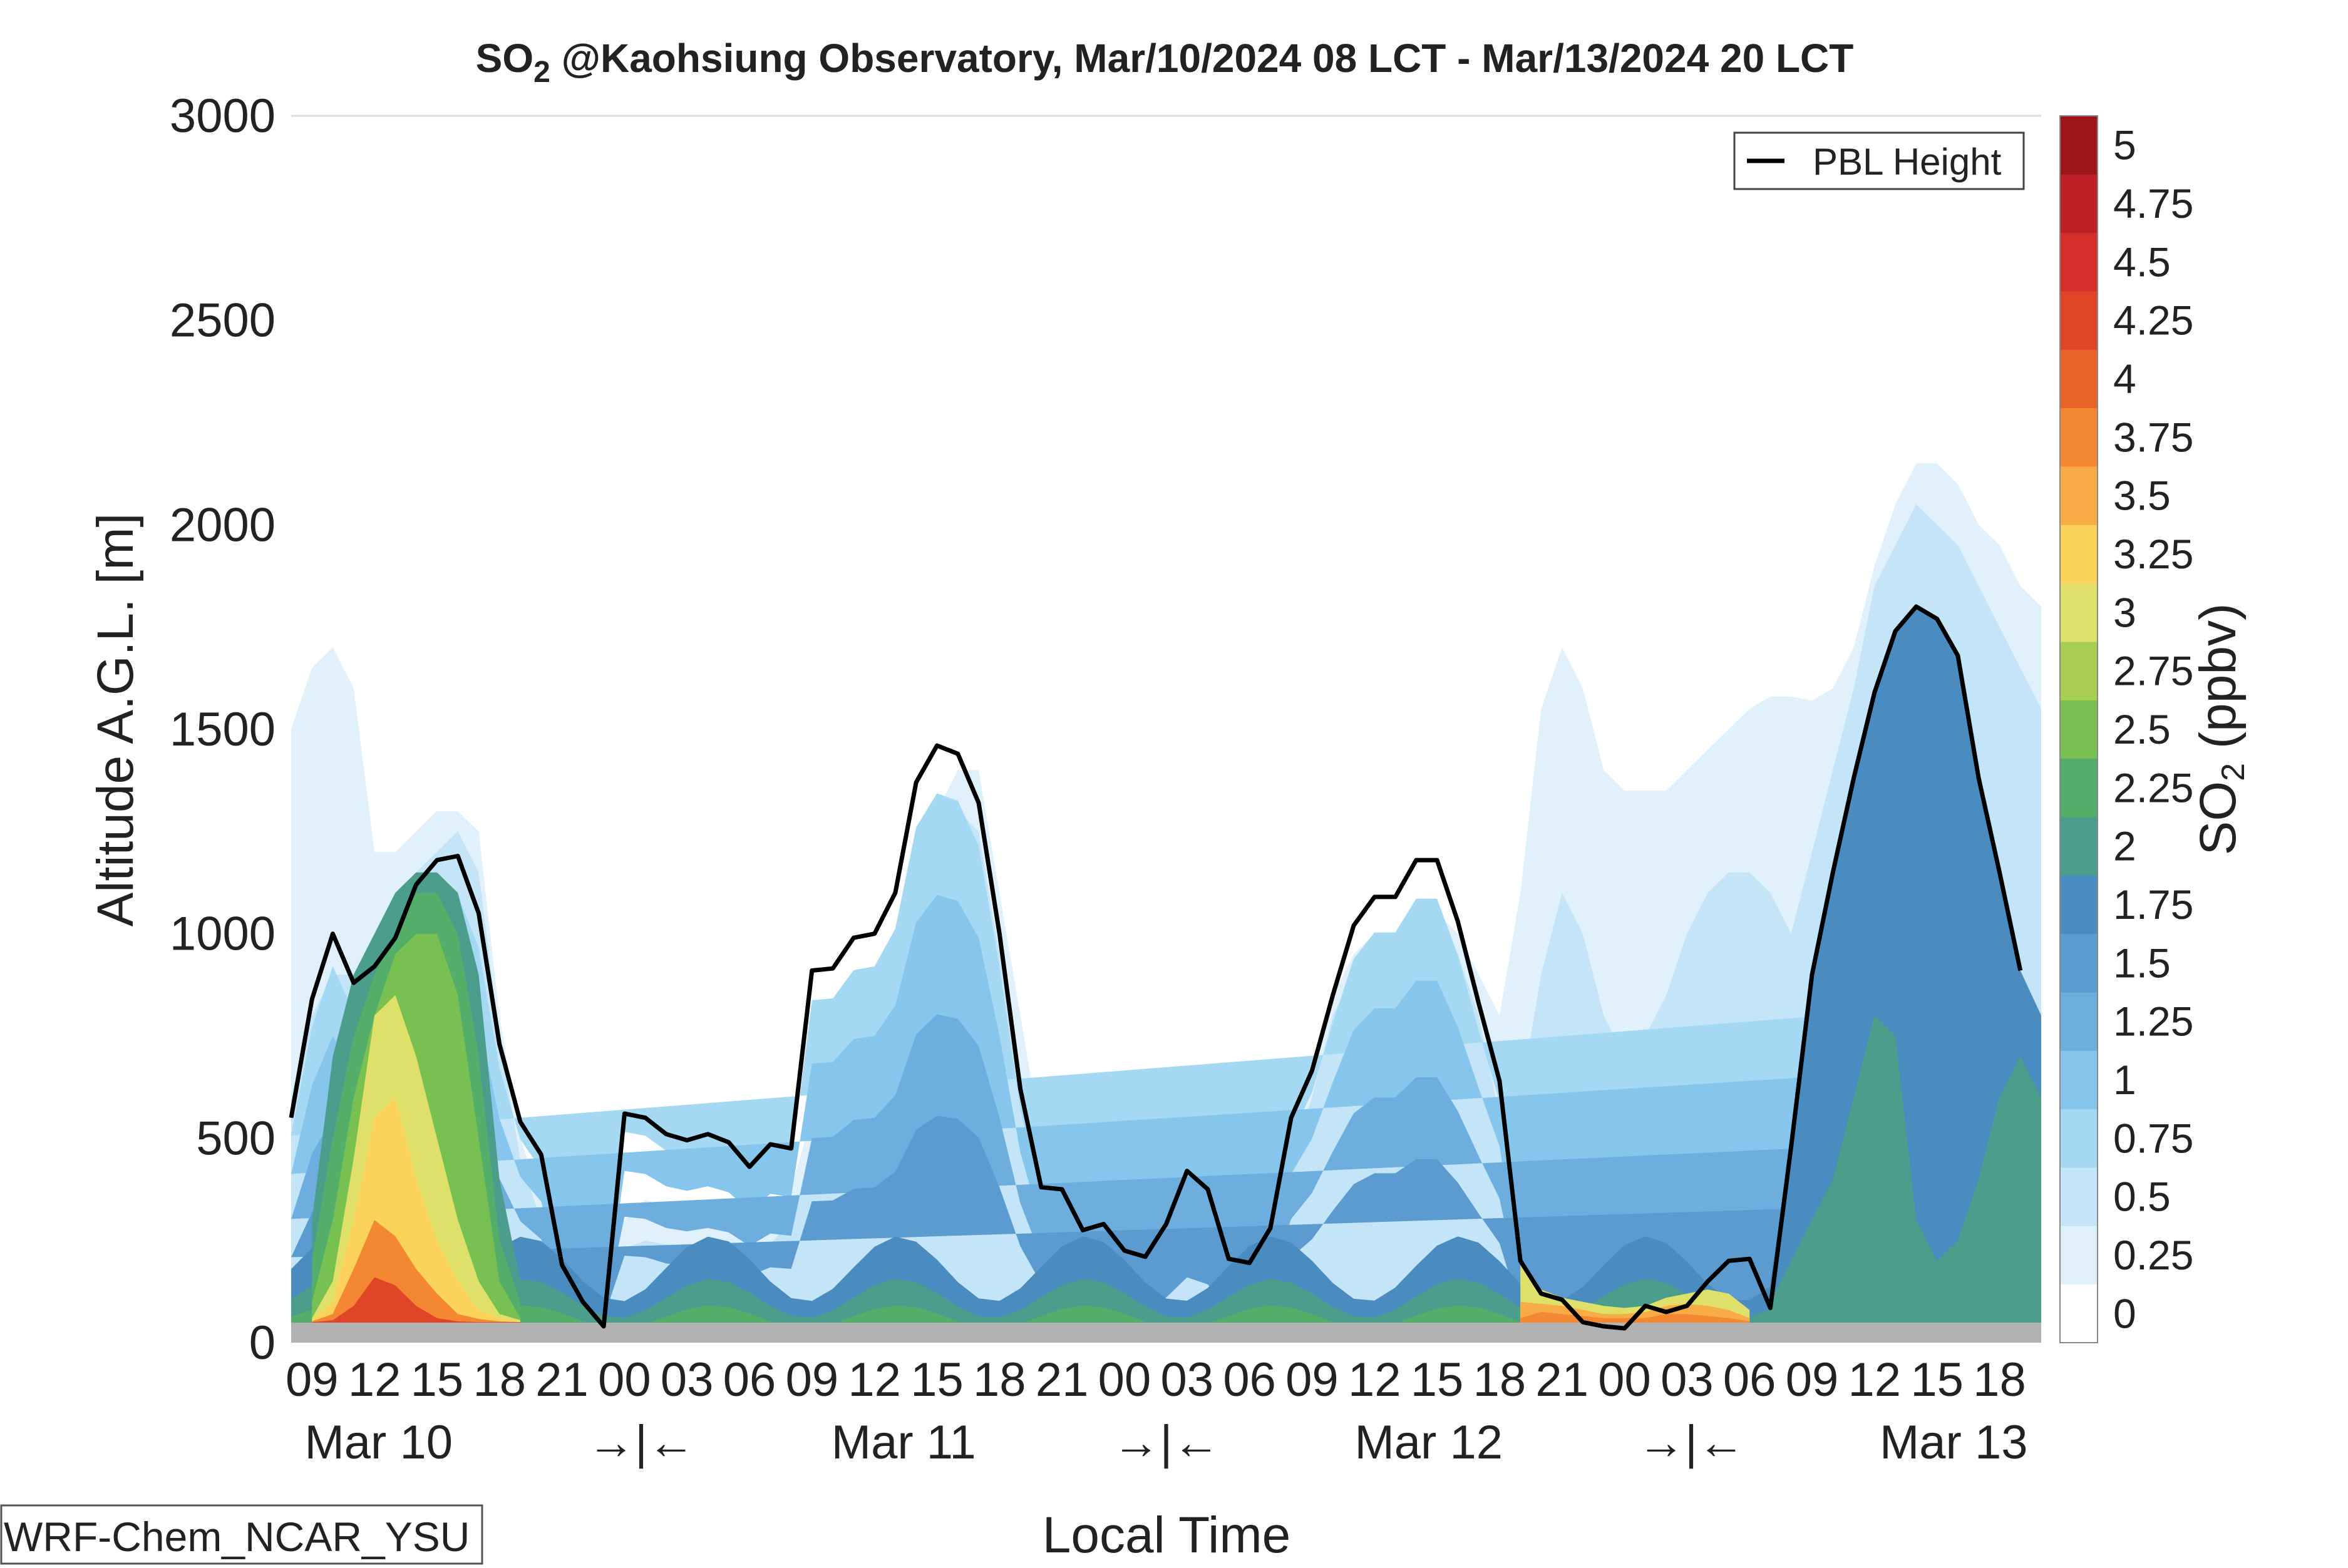 The image size is (2348, 1568). Describe the element at coordinates (2124, 612) in the screenshot. I see `colorbar-tick-label: 3` at that location.